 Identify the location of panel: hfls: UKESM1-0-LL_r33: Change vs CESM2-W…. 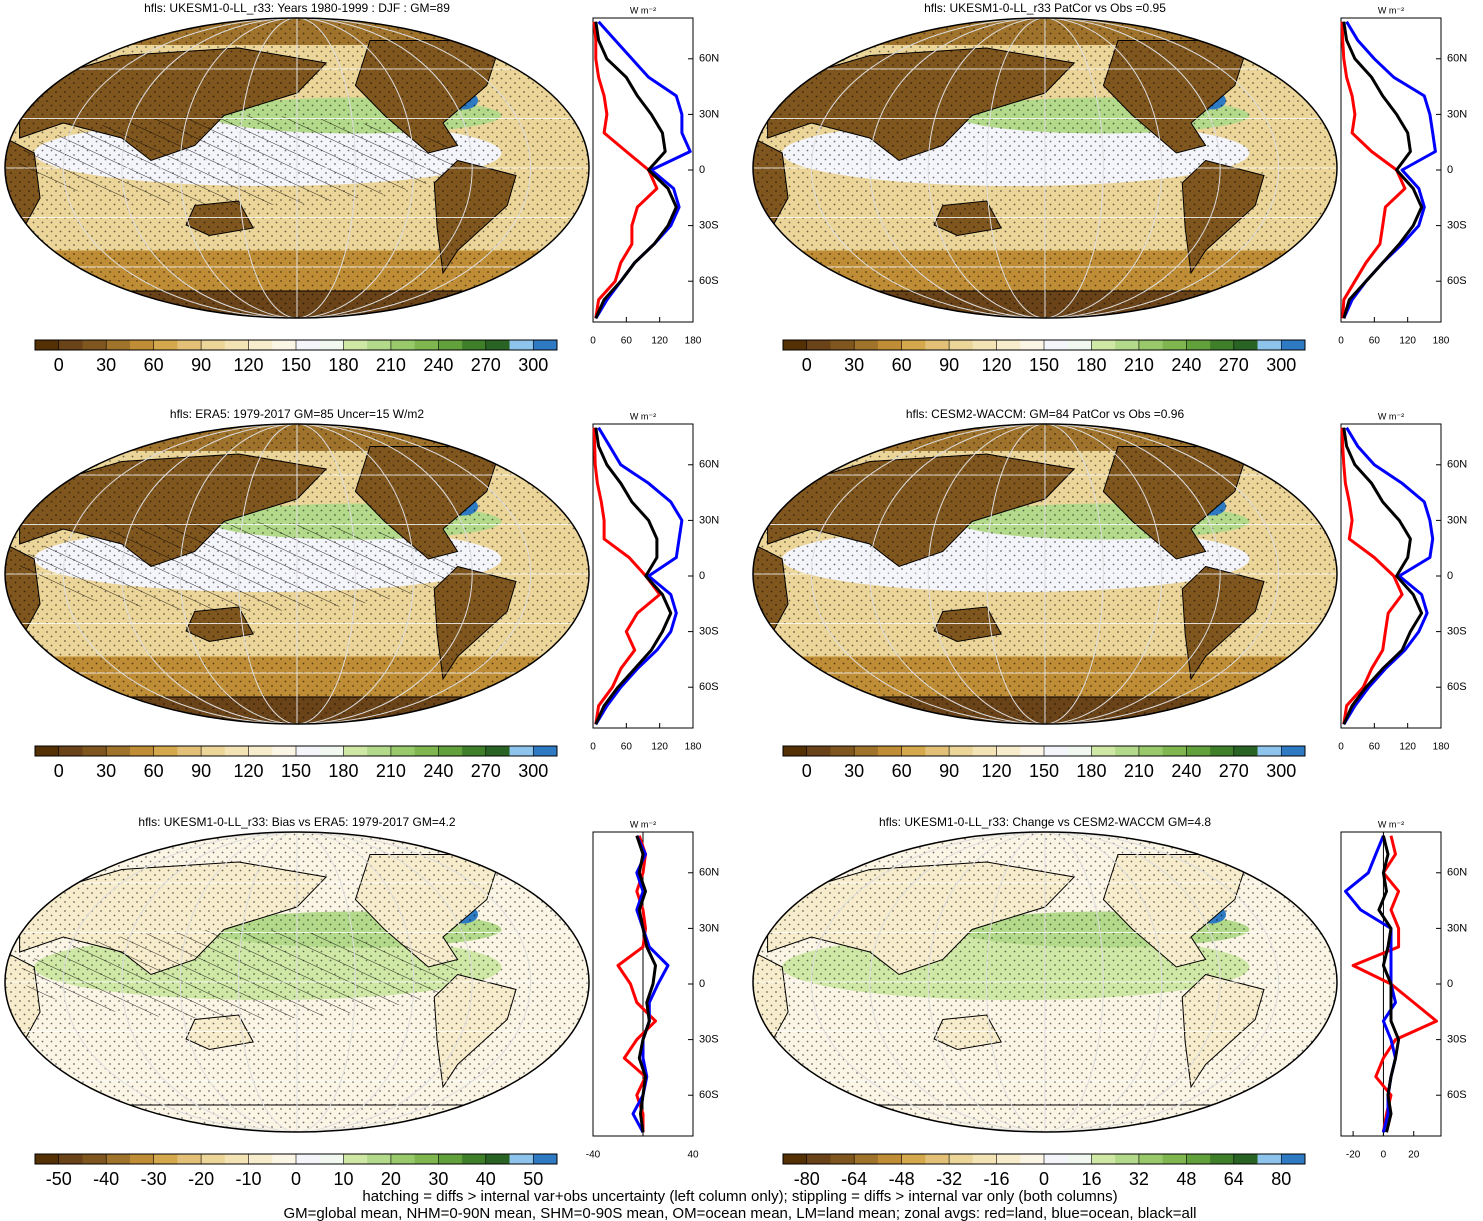
(1109, 1002).